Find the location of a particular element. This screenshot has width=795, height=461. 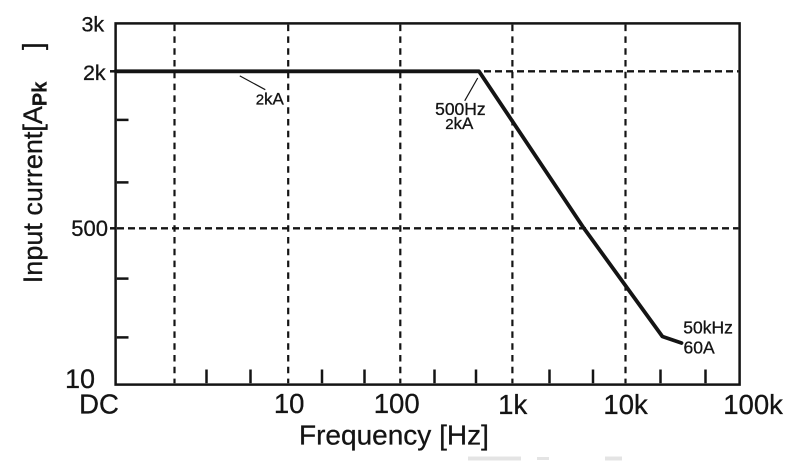

svg-text: 60A is located at coordinates (699, 347).